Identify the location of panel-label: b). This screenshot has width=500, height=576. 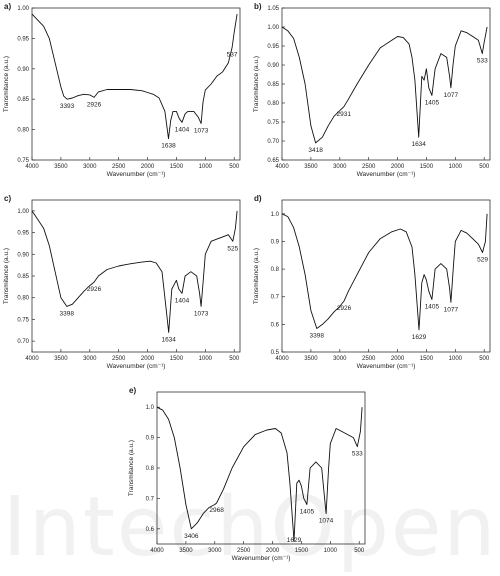
(258, 6).